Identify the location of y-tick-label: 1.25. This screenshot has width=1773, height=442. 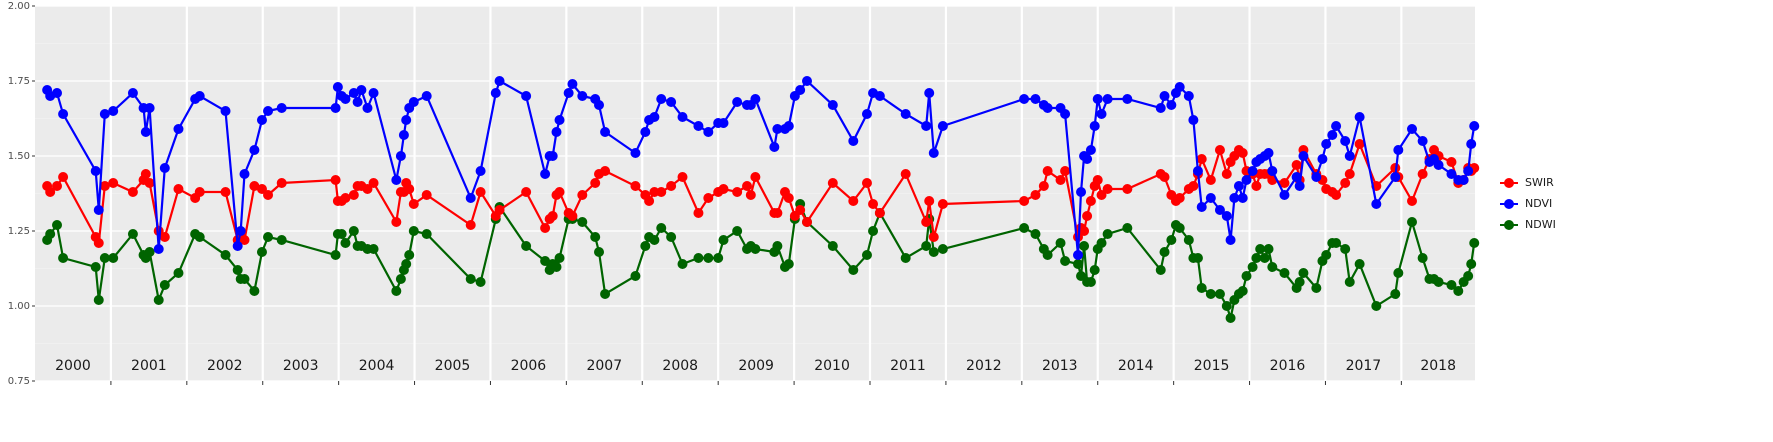
(19, 231).